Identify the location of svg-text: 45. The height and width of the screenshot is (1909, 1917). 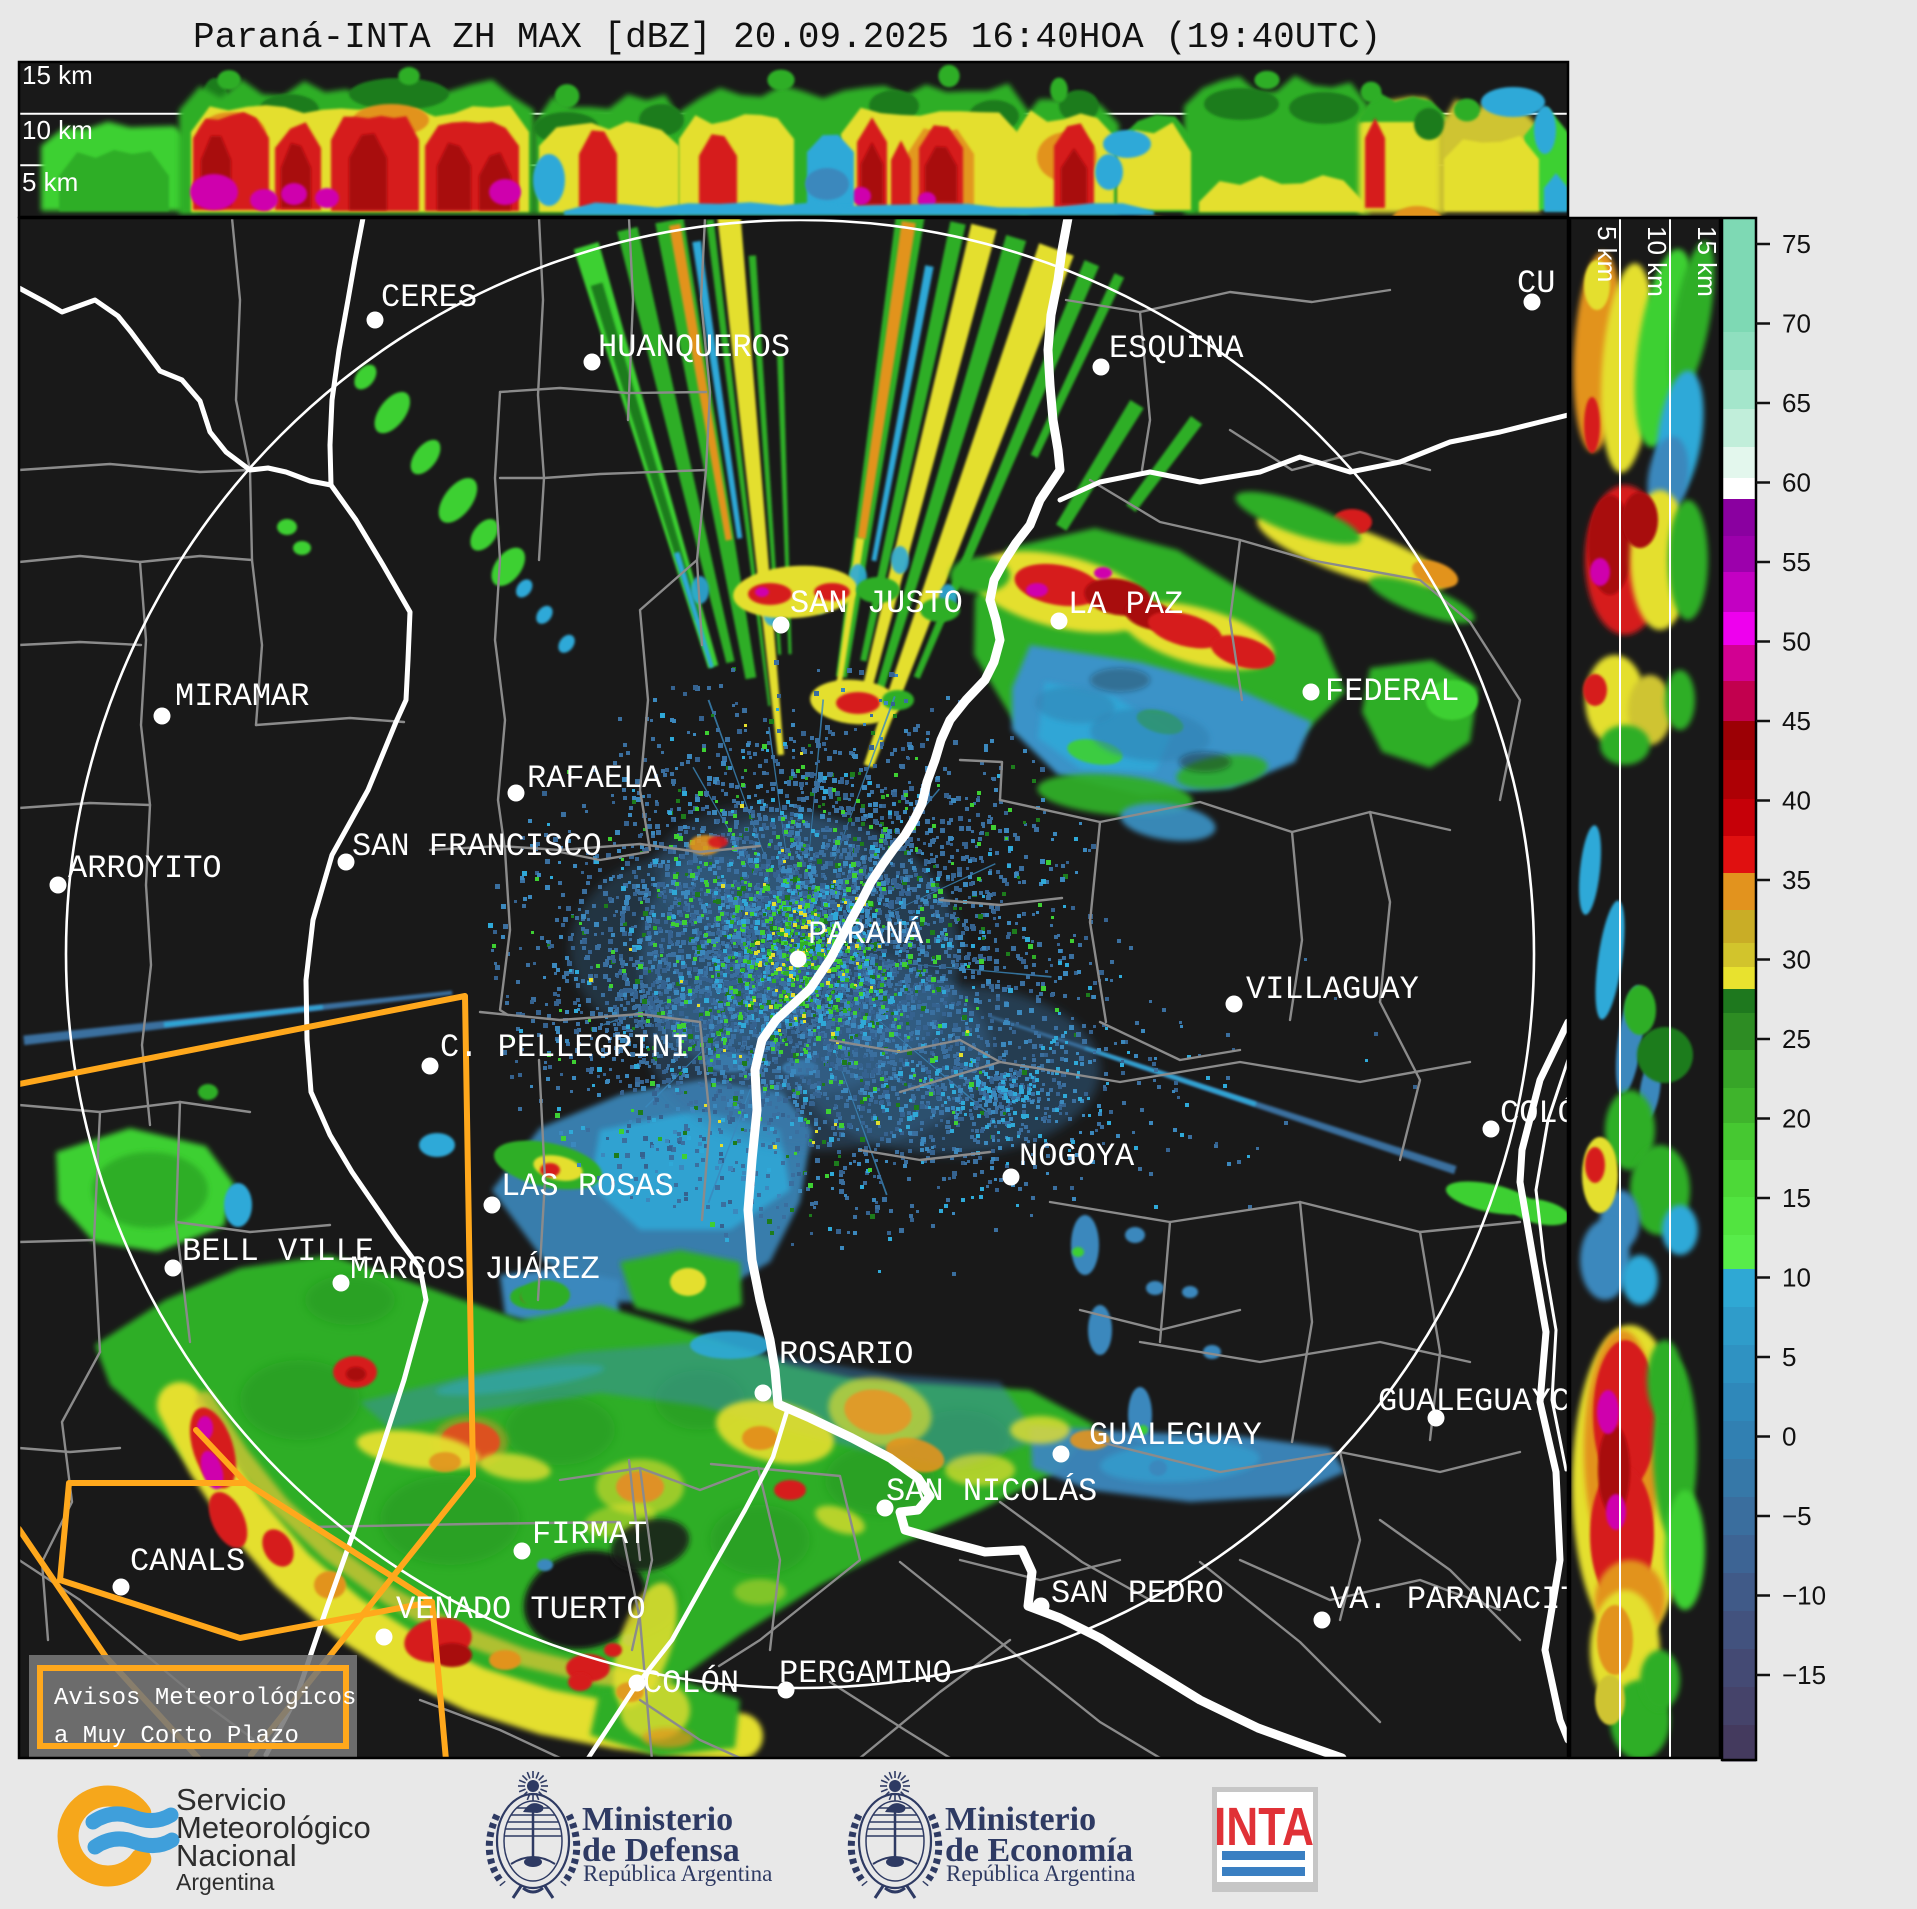
(1796, 721).